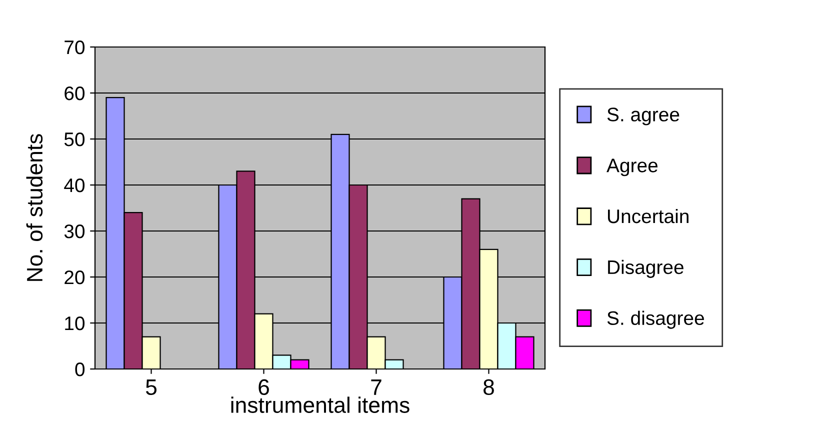 This screenshot has height=441, width=830. What do you see at coordinates (489, 387) in the screenshot?
I see `x-tick-label: 8` at bounding box center [489, 387].